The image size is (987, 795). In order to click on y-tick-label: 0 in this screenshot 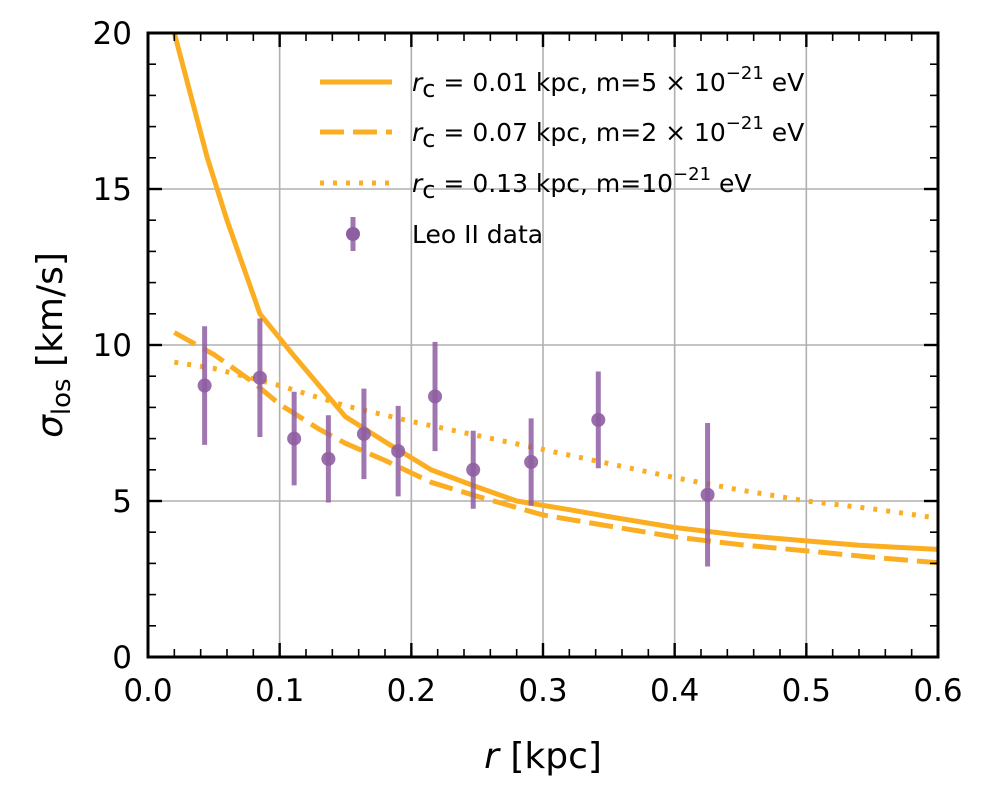, I will do `click(122, 658)`.